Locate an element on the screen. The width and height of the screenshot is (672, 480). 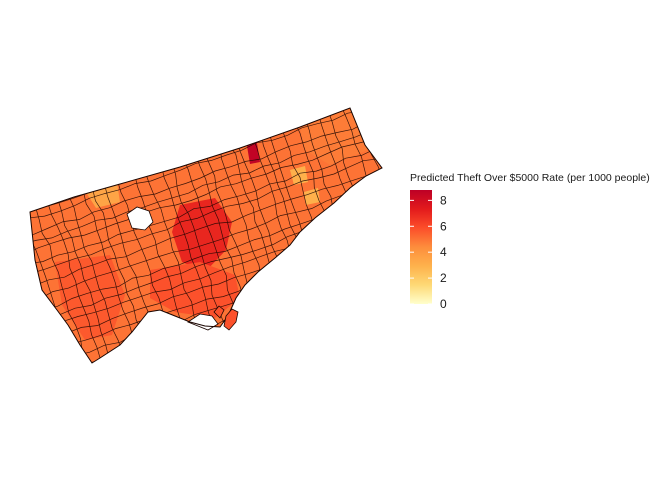
legend-tick-label: 2 is located at coordinates (443, 278).